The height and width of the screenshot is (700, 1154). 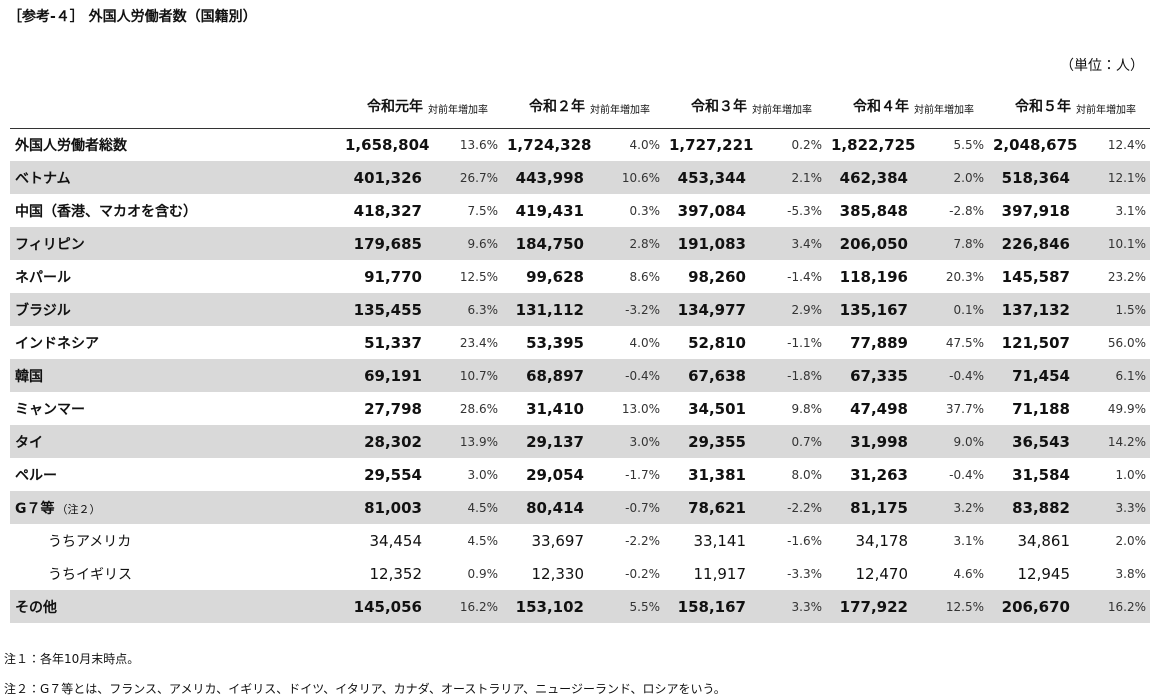 I want to click on rate-cell: 2.9%, so click(x=807, y=309).